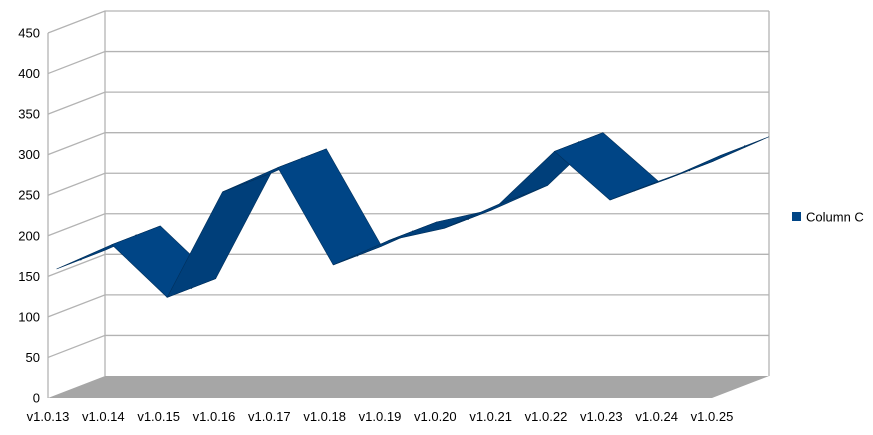 This screenshot has width=873, height=435. Describe the element at coordinates (29, 195) in the screenshot. I see `y-tick-label: 250` at that location.